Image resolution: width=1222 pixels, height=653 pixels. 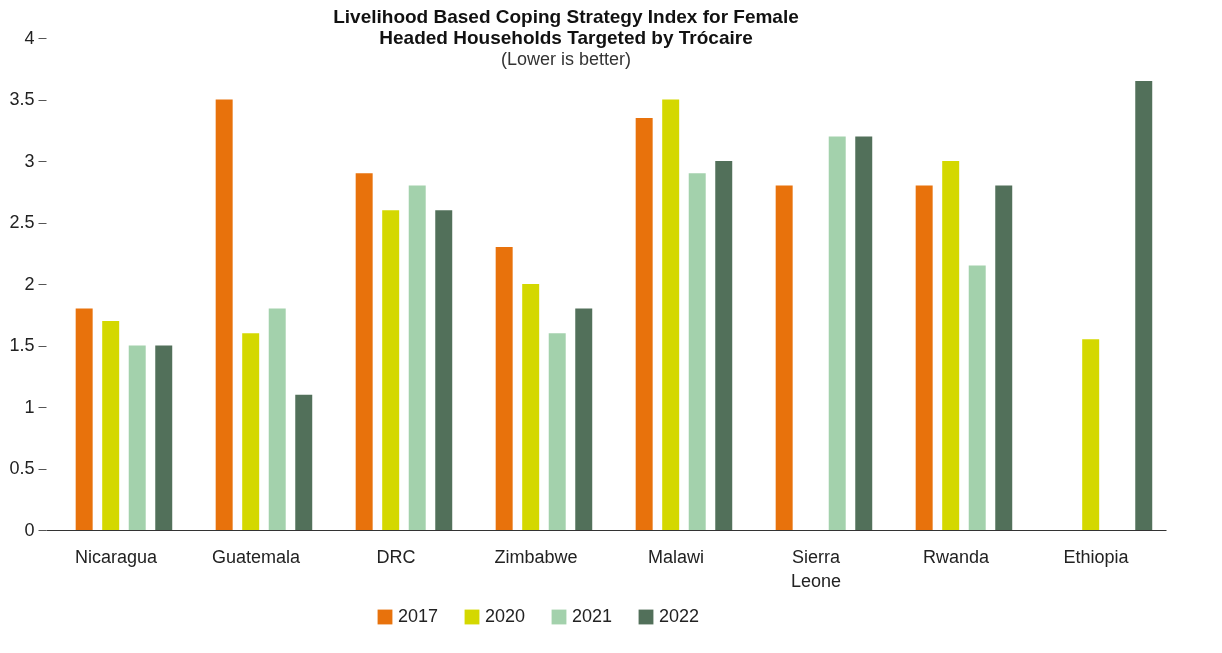 What do you see at coordinates (22, 345) in the screenshot?
I see `y-tick-label: 1.5` at bounding box center [22, 345].